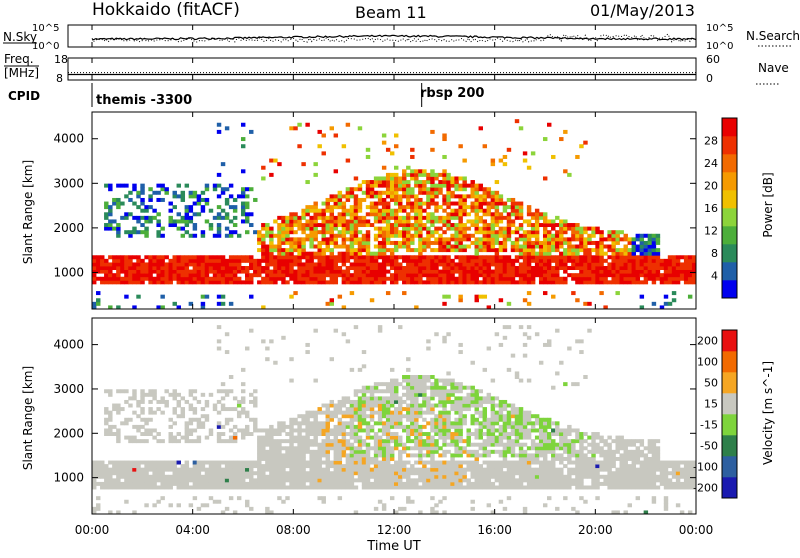 The image size is (800, 558). I want to click on nsearch-label: N.Search, so click(773, 36).